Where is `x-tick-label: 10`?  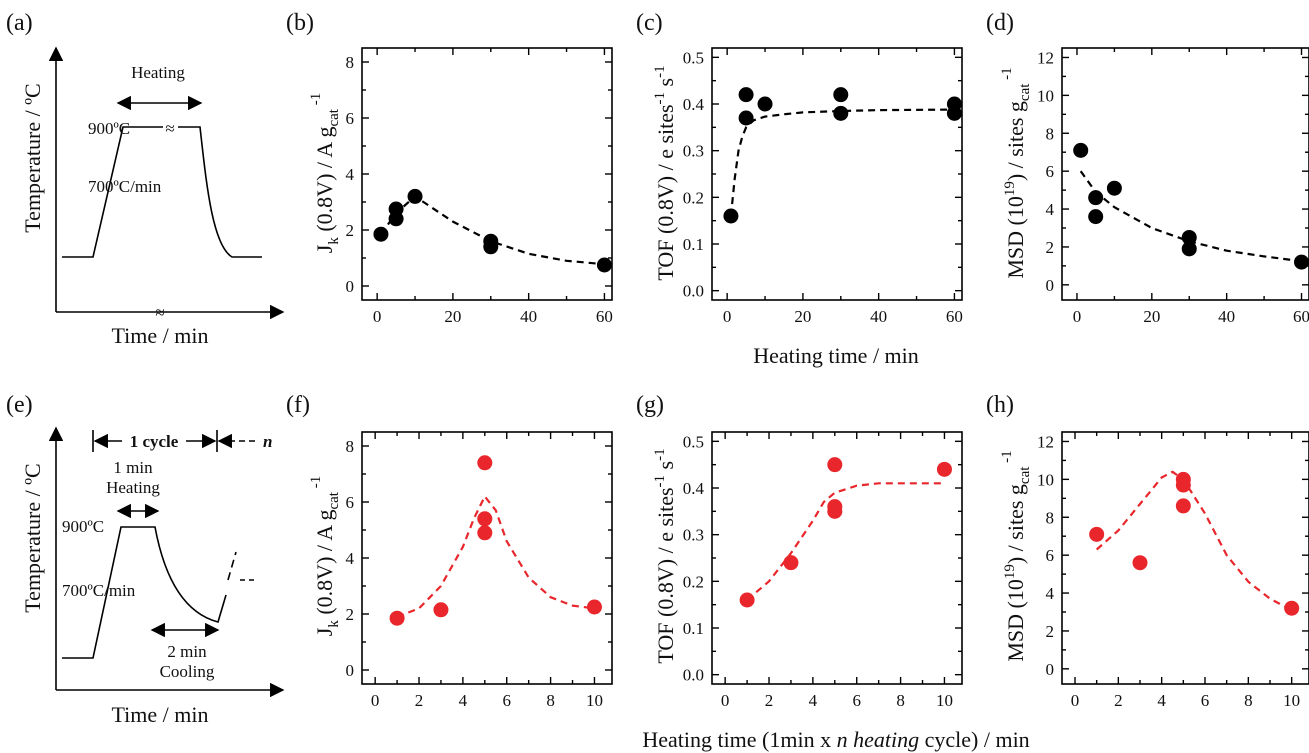 x-tick-label: 10 is located at coordinates (594, 700).